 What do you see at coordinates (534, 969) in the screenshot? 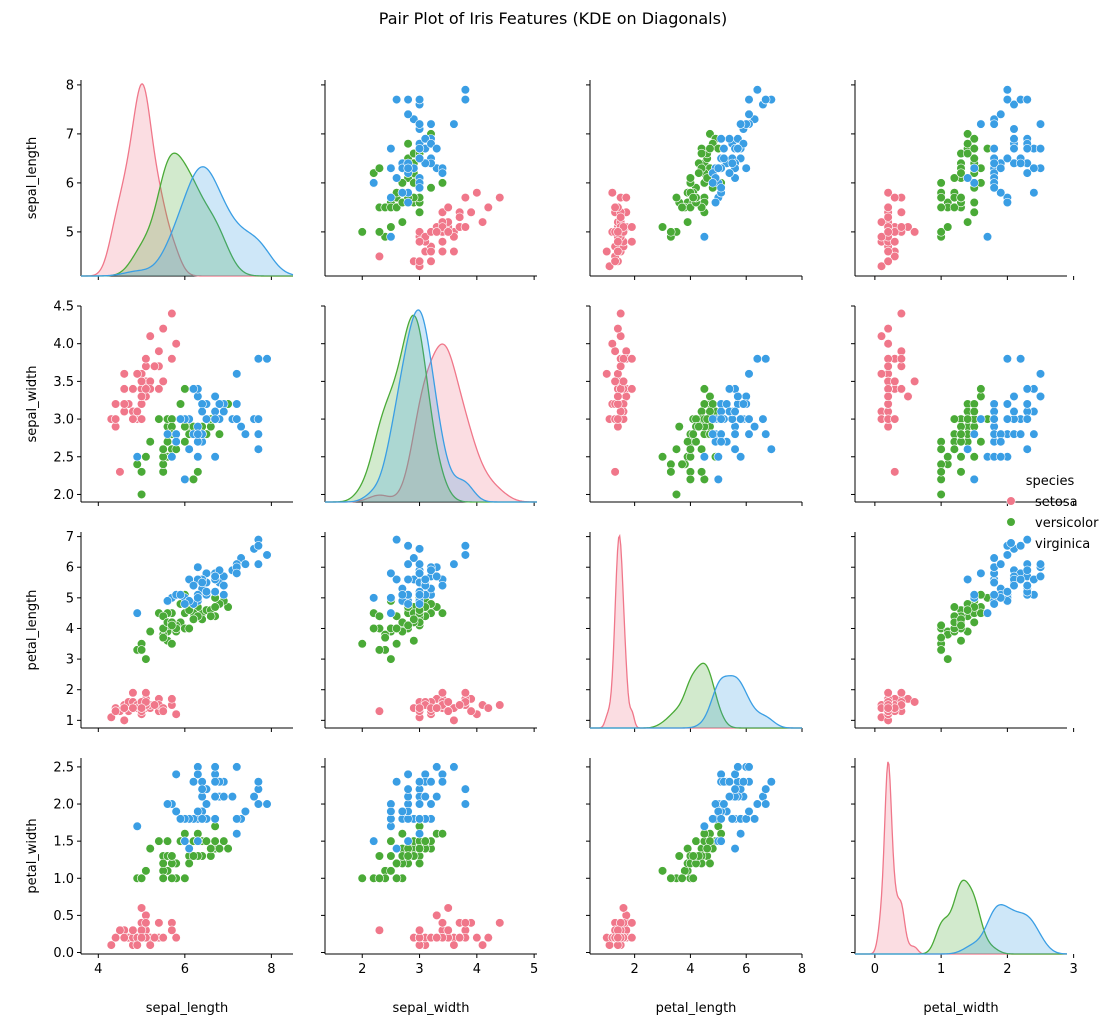
I see `x-tick-label: 5` at bounding box center [534, 969].